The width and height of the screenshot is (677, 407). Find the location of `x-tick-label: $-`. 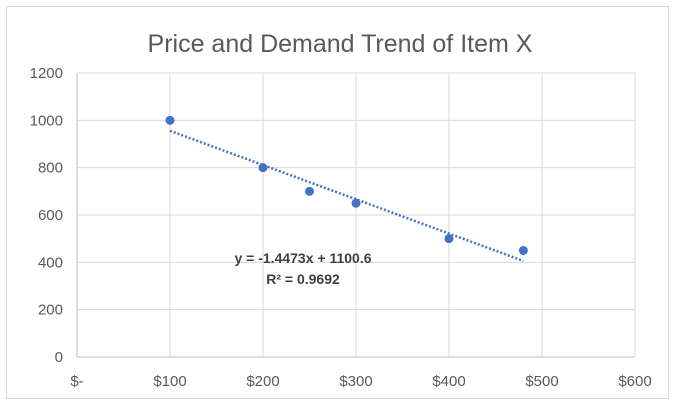

x-tick-label: $- is located at coordinates (76, 381).